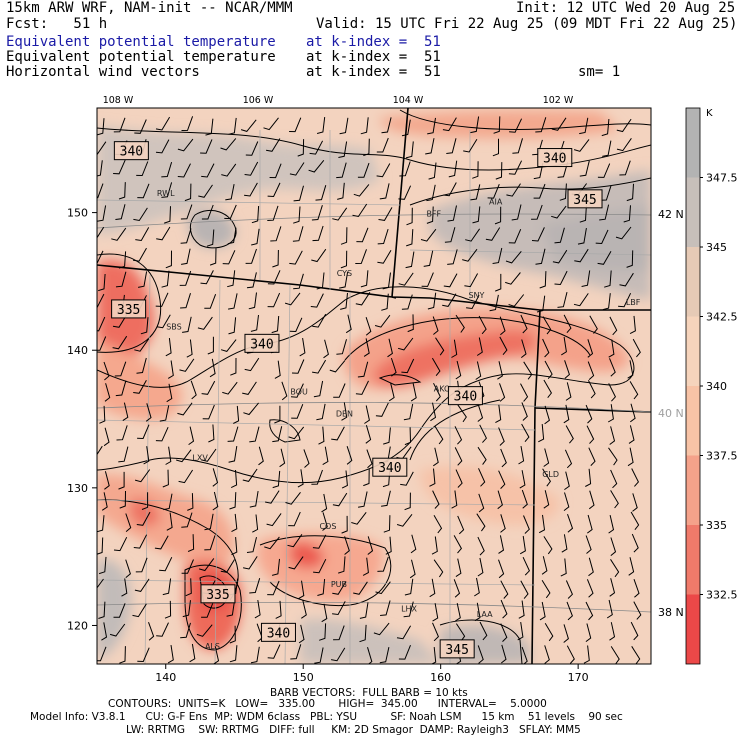  Describe the element at coordinates (166, 193) in the screenshot. I see `station-label-rwl: RWL` at that location.